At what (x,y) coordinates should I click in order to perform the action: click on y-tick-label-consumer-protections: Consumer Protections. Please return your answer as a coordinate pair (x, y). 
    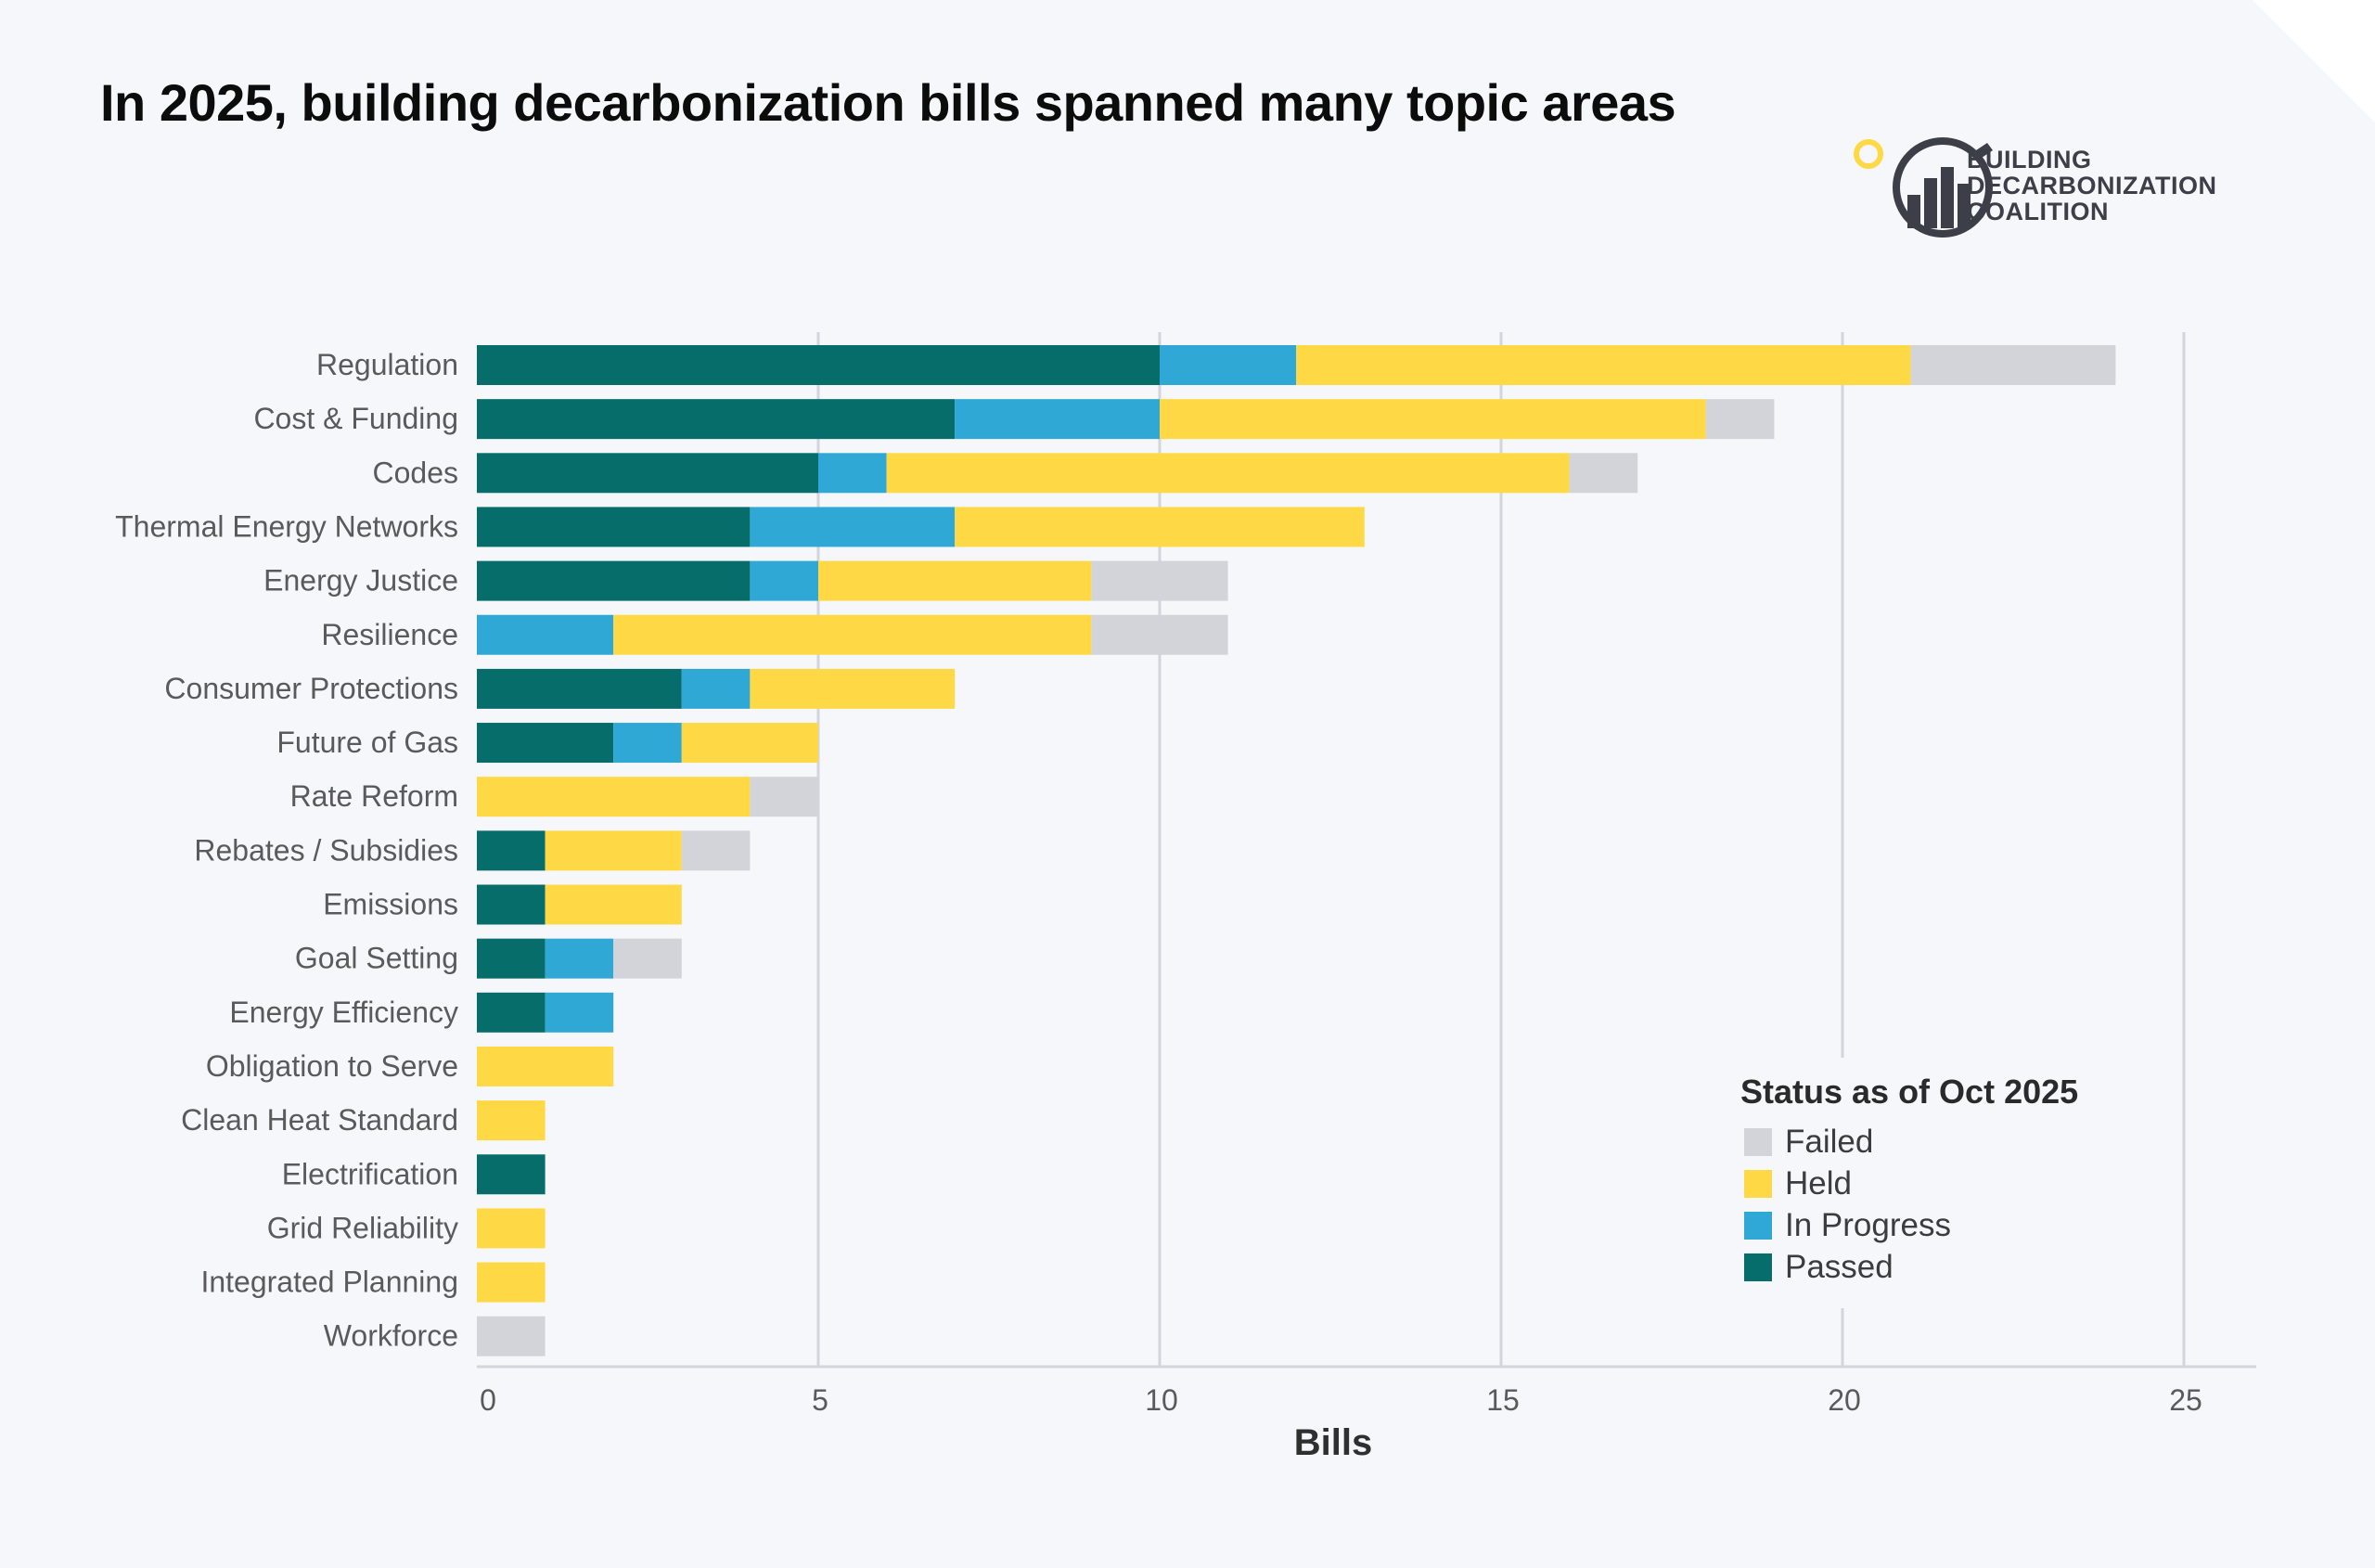
    Looking at the image, I should click on (311, 689).